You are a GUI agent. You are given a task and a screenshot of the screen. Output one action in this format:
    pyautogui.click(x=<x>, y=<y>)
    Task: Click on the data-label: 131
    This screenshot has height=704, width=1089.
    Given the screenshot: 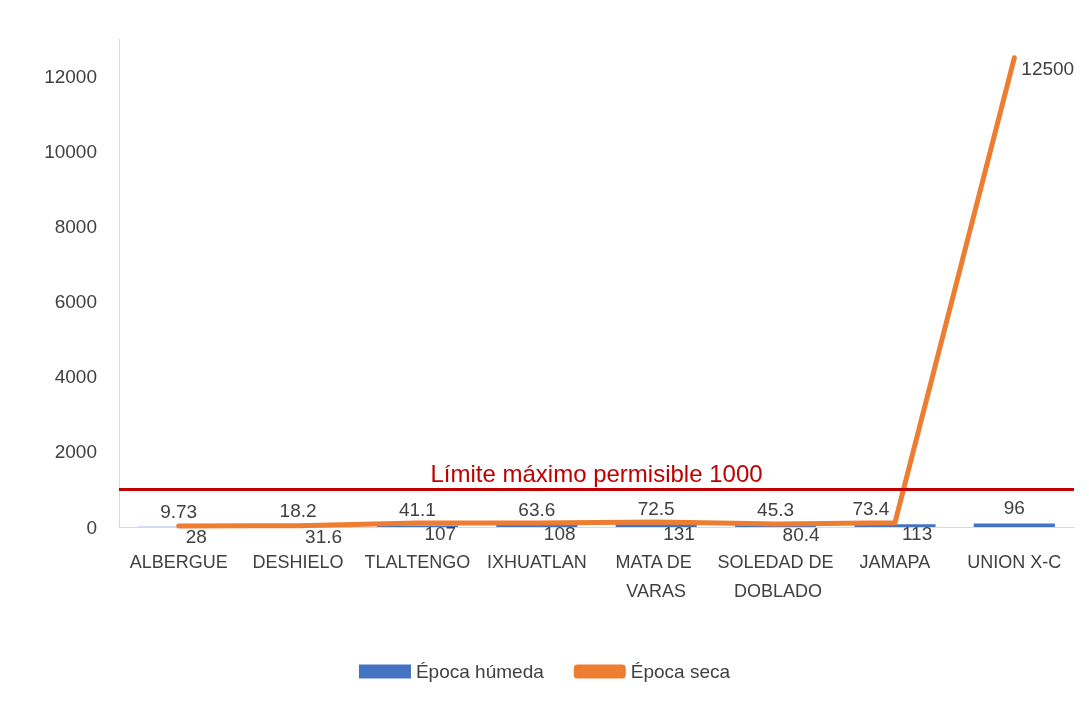 What is the action you would take?
    pyautogui.click(x=679, y=533)
    